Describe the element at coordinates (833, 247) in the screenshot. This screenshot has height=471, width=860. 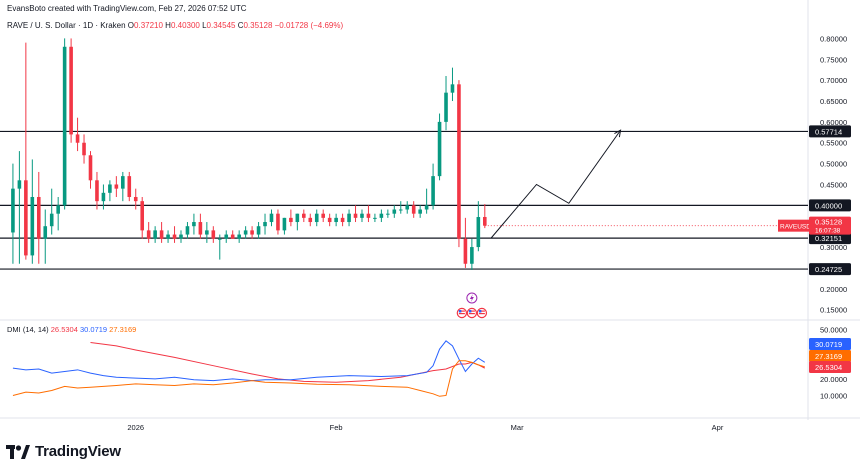
I see `price-axis-tick-label: 0.30000` at that location.